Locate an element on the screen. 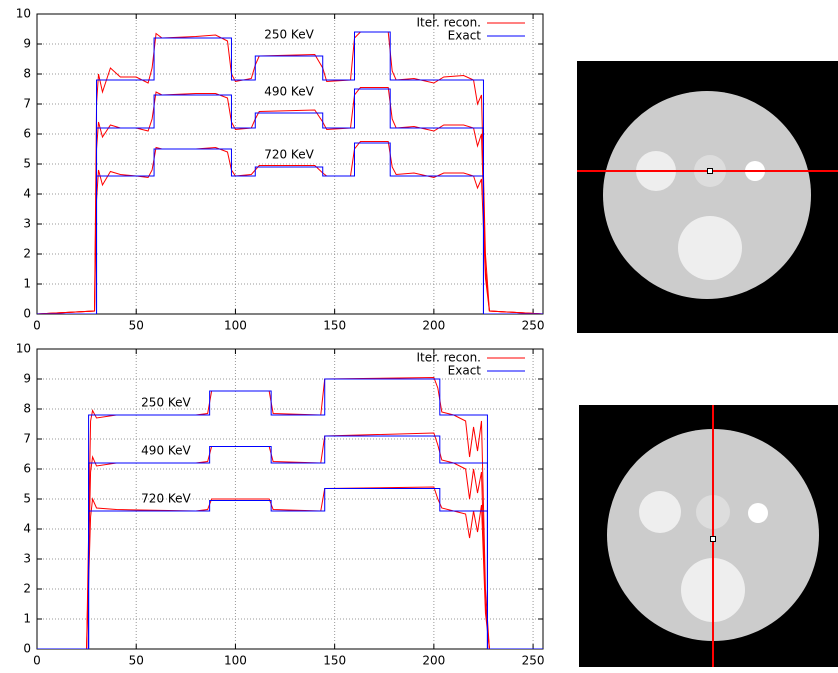  phantom-horizontal is located at coordinates (707, 197).